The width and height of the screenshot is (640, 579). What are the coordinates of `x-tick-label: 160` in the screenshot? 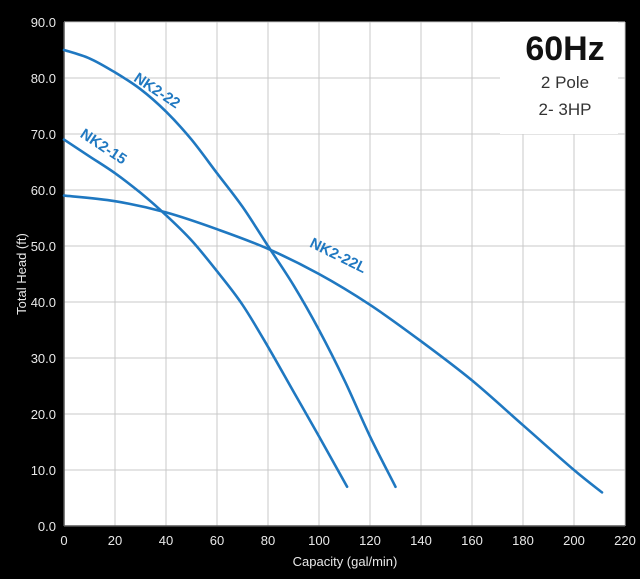 It's located at (472, 540).